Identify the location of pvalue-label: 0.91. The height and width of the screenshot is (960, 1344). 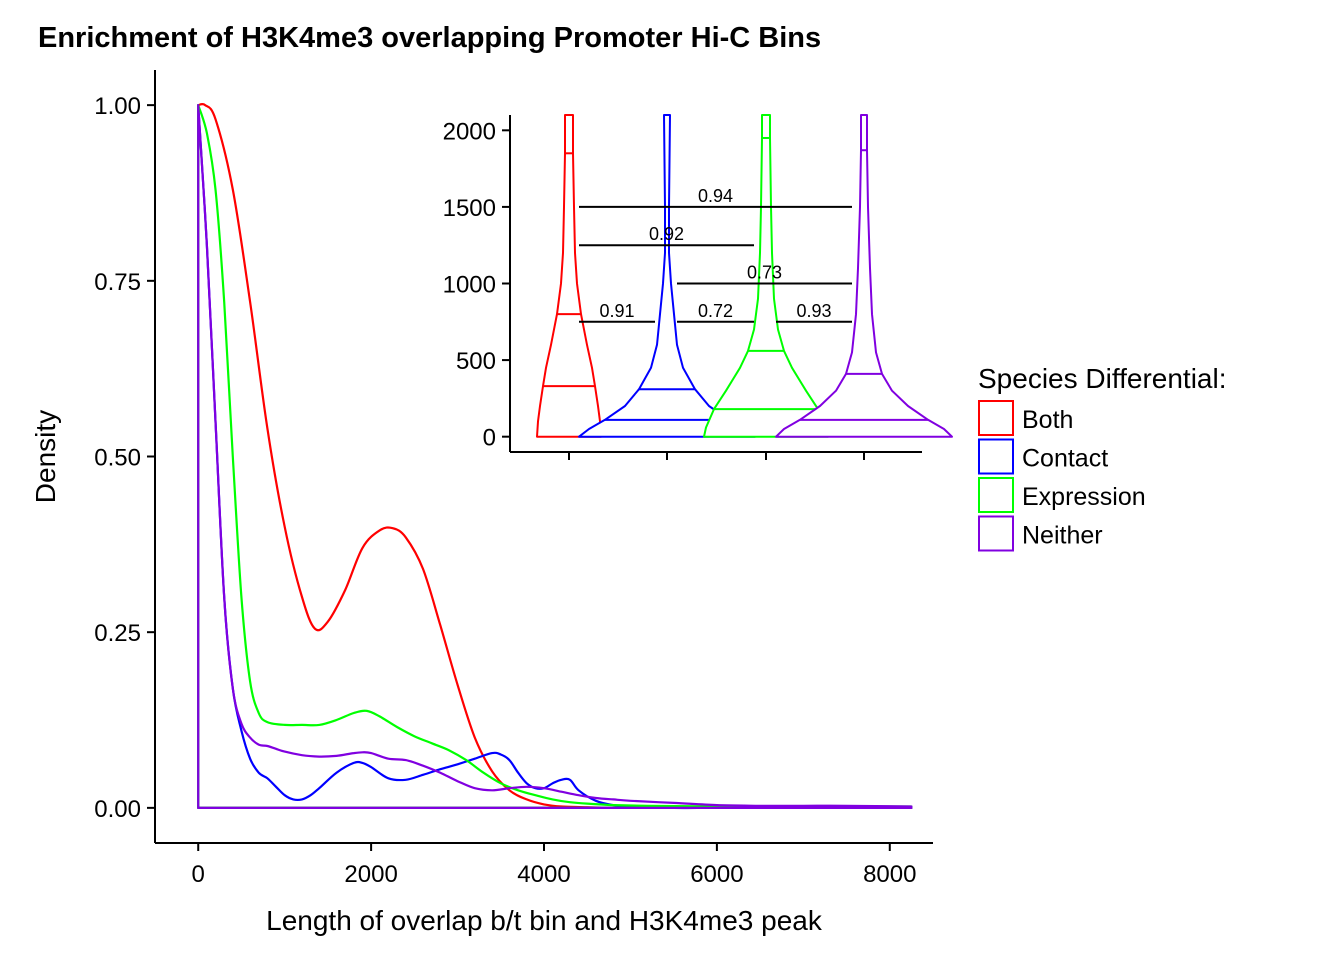
(616, 311).